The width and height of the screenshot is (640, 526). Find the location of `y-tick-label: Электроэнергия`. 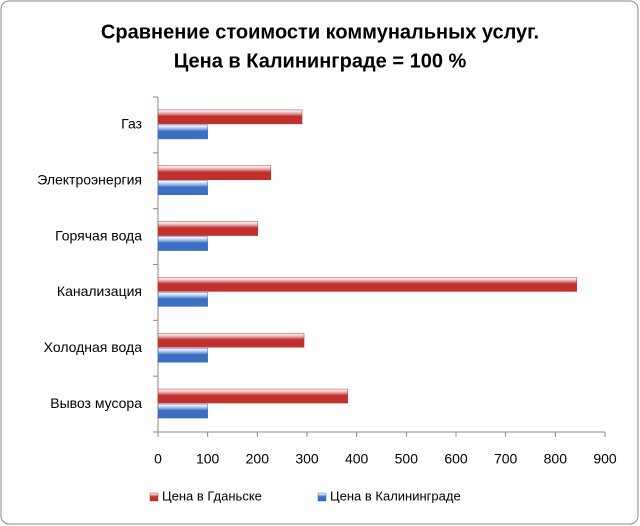

y-tick-label: Электроэнергия is located at coordinates (89, 179).